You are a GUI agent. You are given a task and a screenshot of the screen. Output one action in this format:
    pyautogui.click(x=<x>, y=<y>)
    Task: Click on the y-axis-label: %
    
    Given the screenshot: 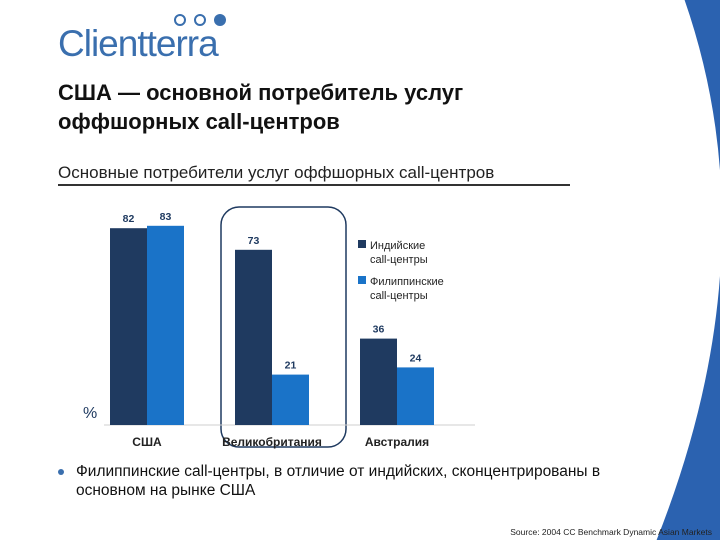 What is the action you would take?
    pyautogui.click(x=90, y=413)
    